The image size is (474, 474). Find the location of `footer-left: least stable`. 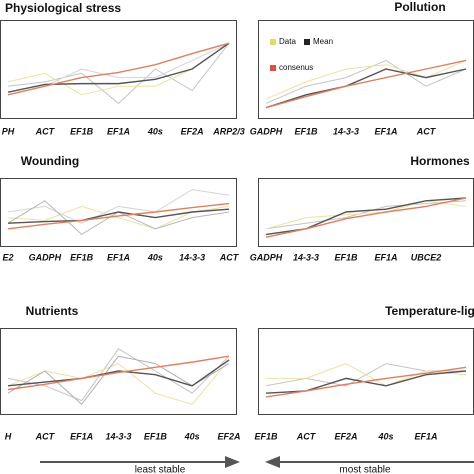

footer-left: least stable is located at coordinates (160, 469).